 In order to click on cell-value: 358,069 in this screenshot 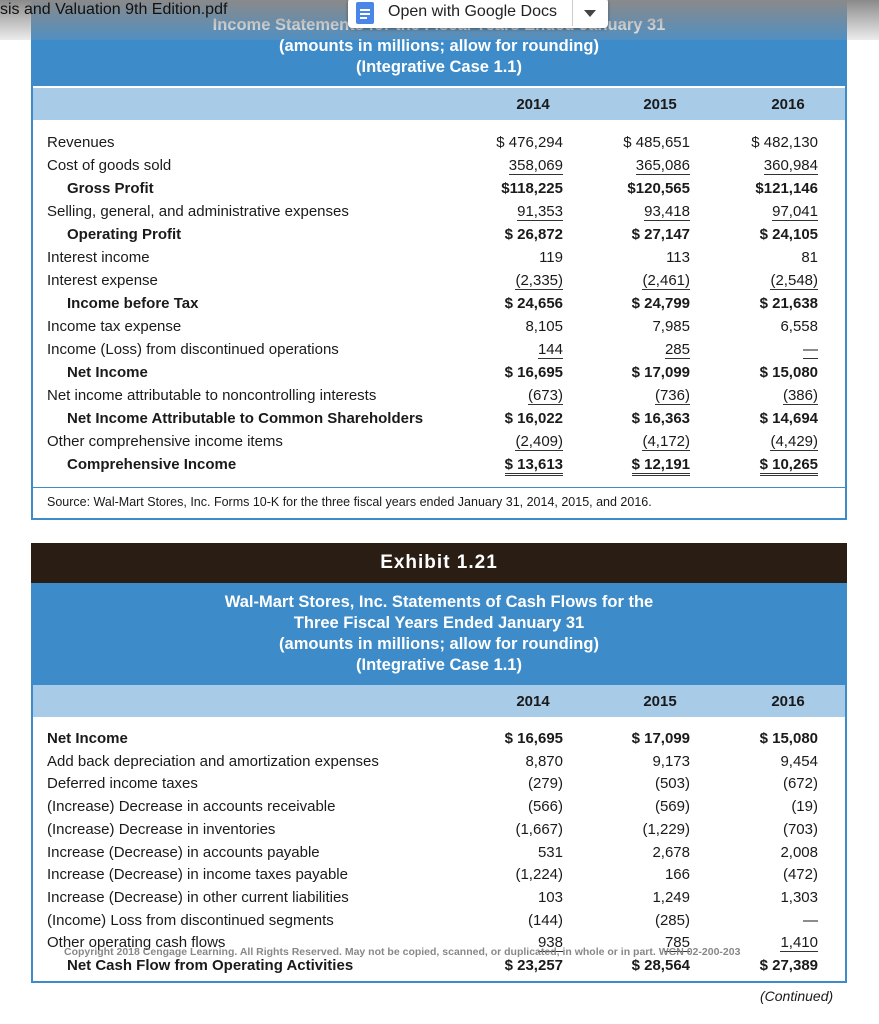, I will do `click(535, 166)`.